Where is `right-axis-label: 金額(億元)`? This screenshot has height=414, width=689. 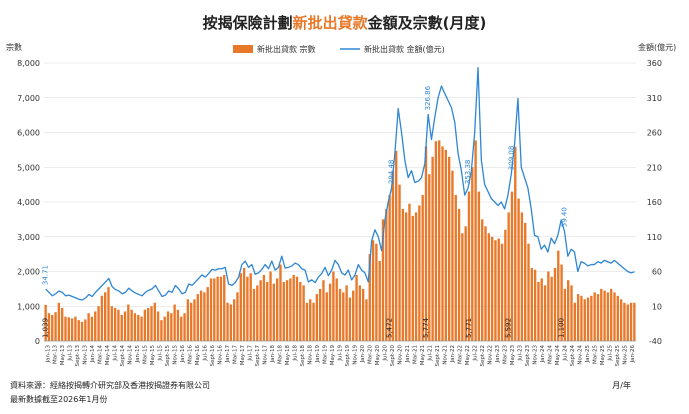
right-axis-label: 金額(億元) is located at coordinates (657, 47).